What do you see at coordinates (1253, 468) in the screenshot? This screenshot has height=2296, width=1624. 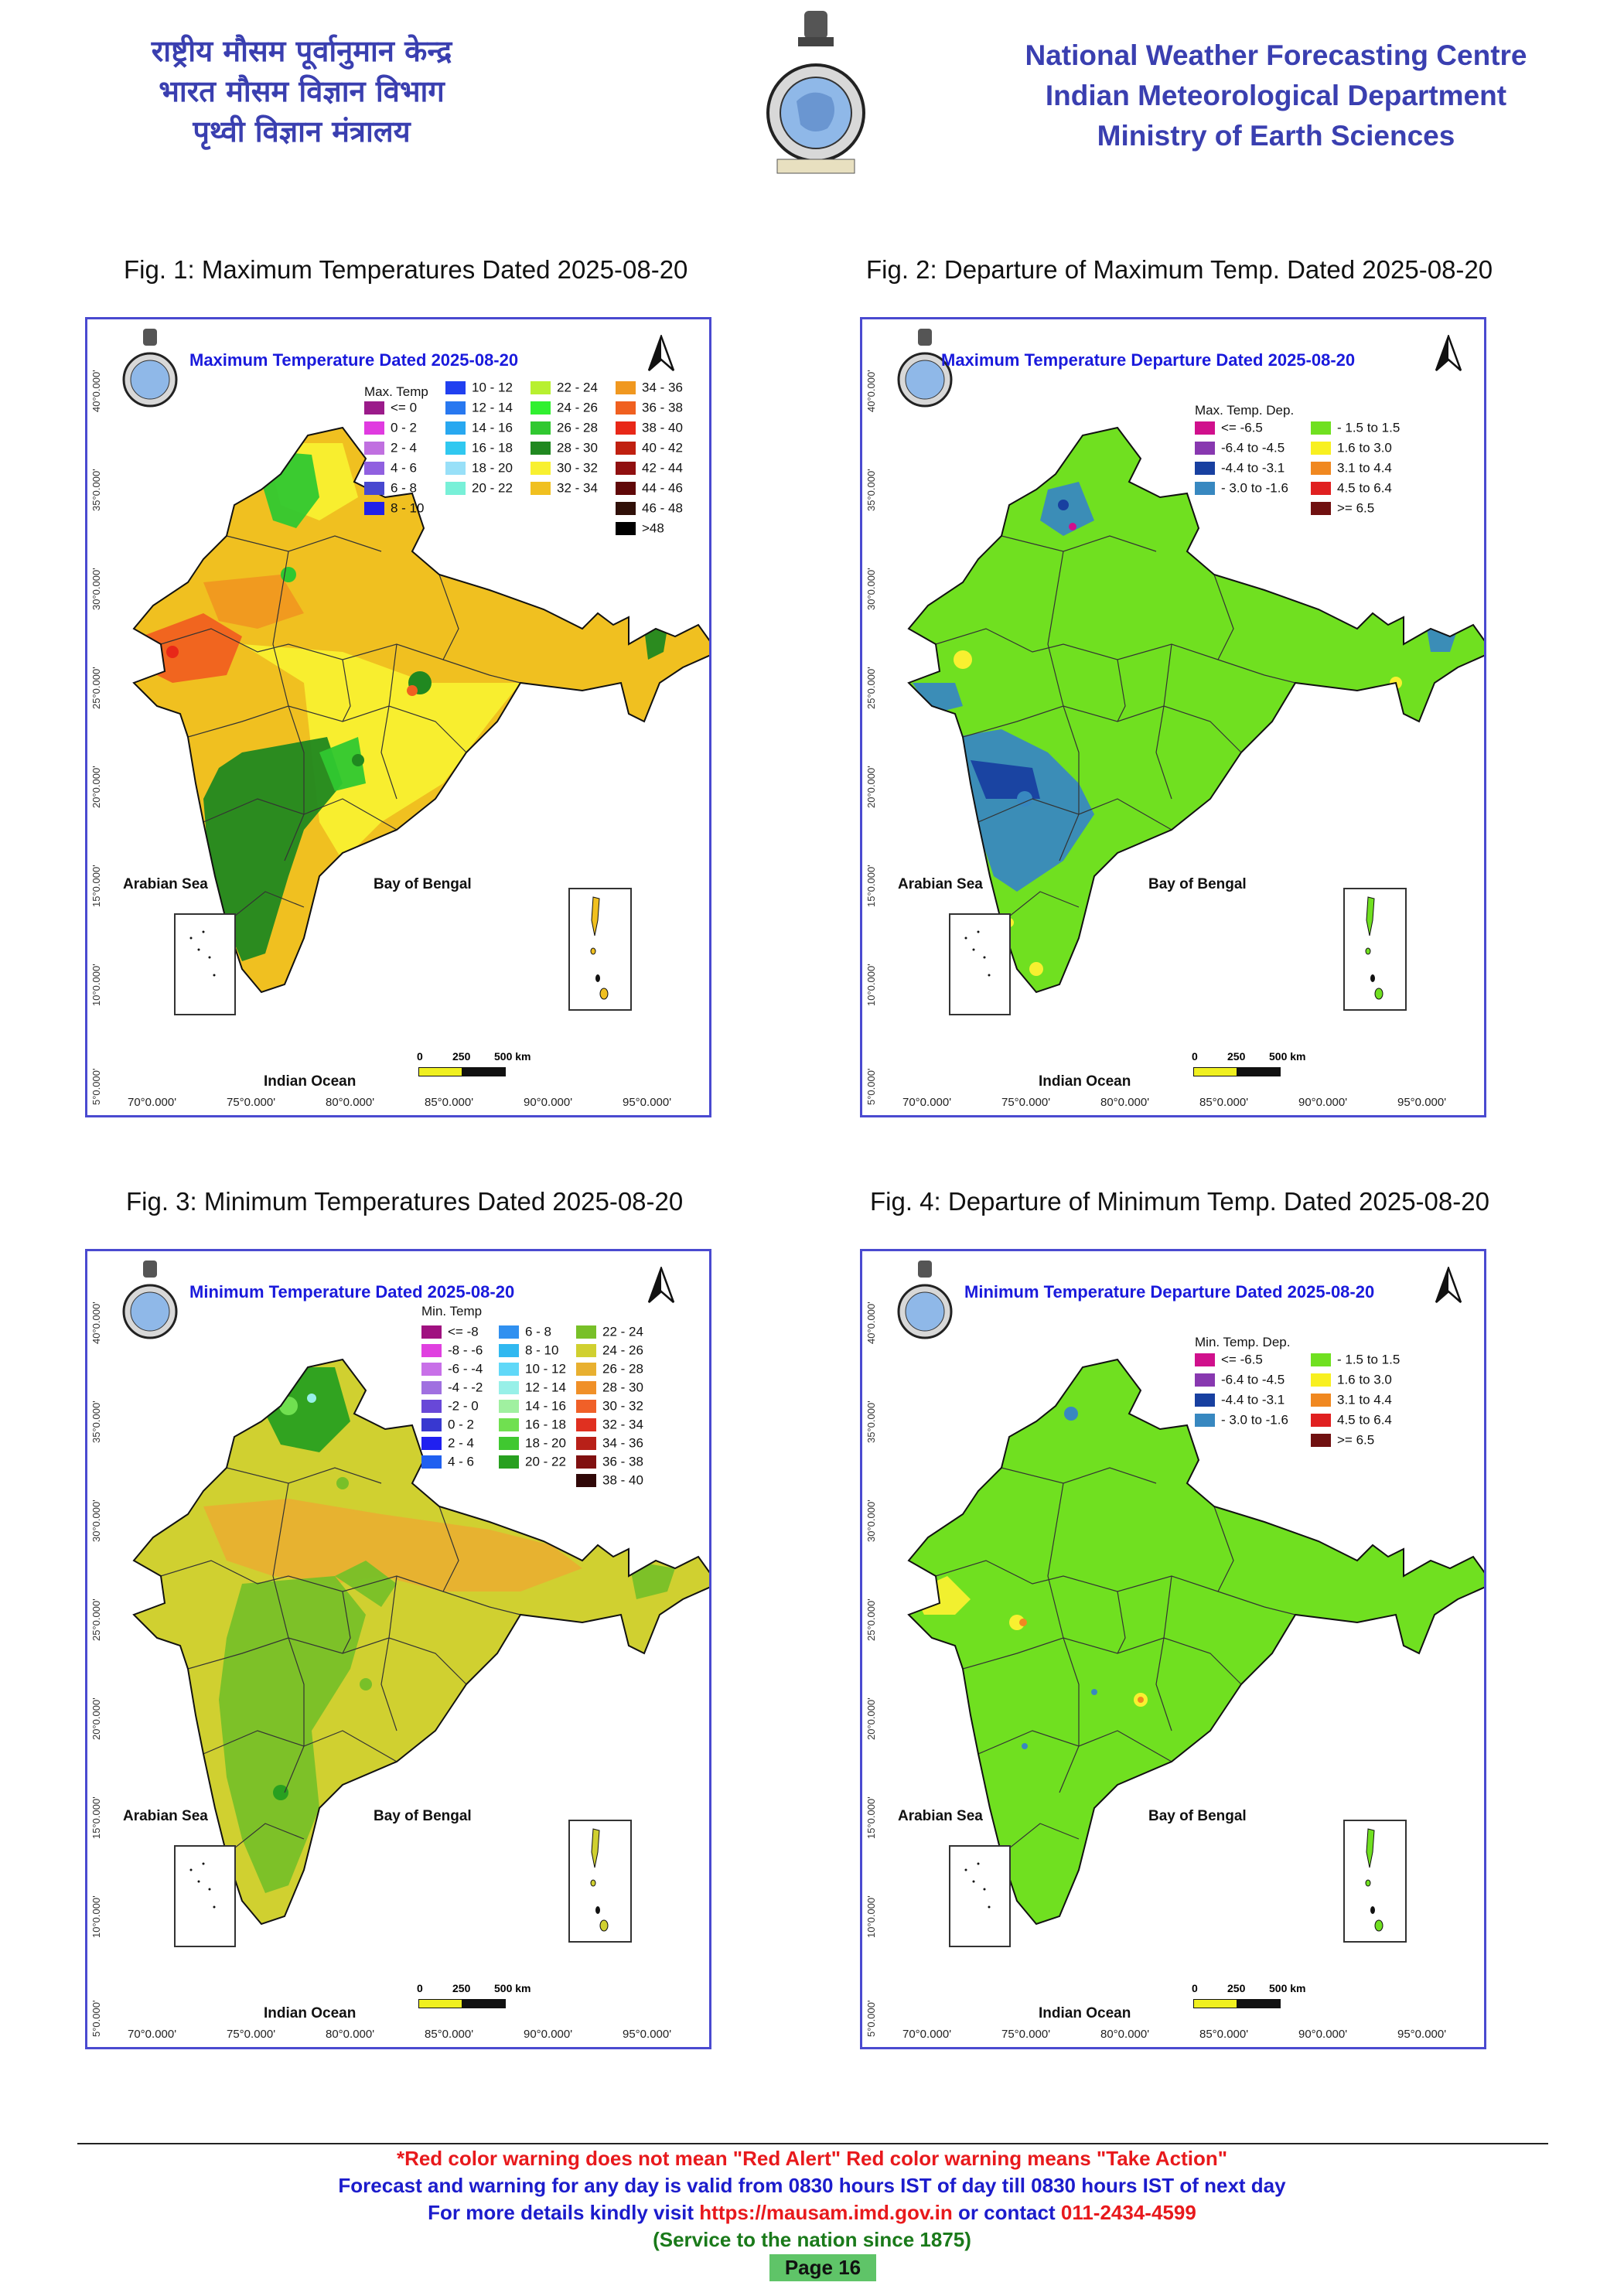 I see `legend-label: -4.4 to -3.1` at bounding box center [1253, 468].